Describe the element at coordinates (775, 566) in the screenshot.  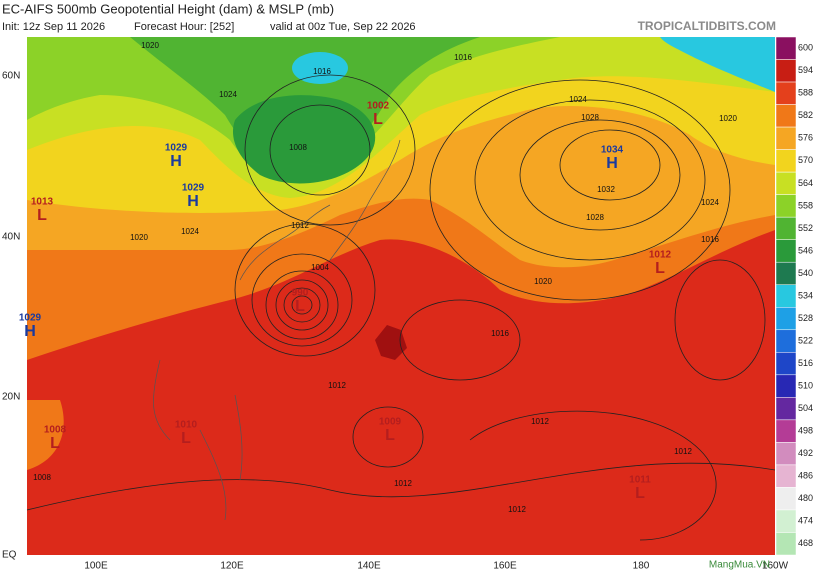
I see `lon-label: 160W` at that location.